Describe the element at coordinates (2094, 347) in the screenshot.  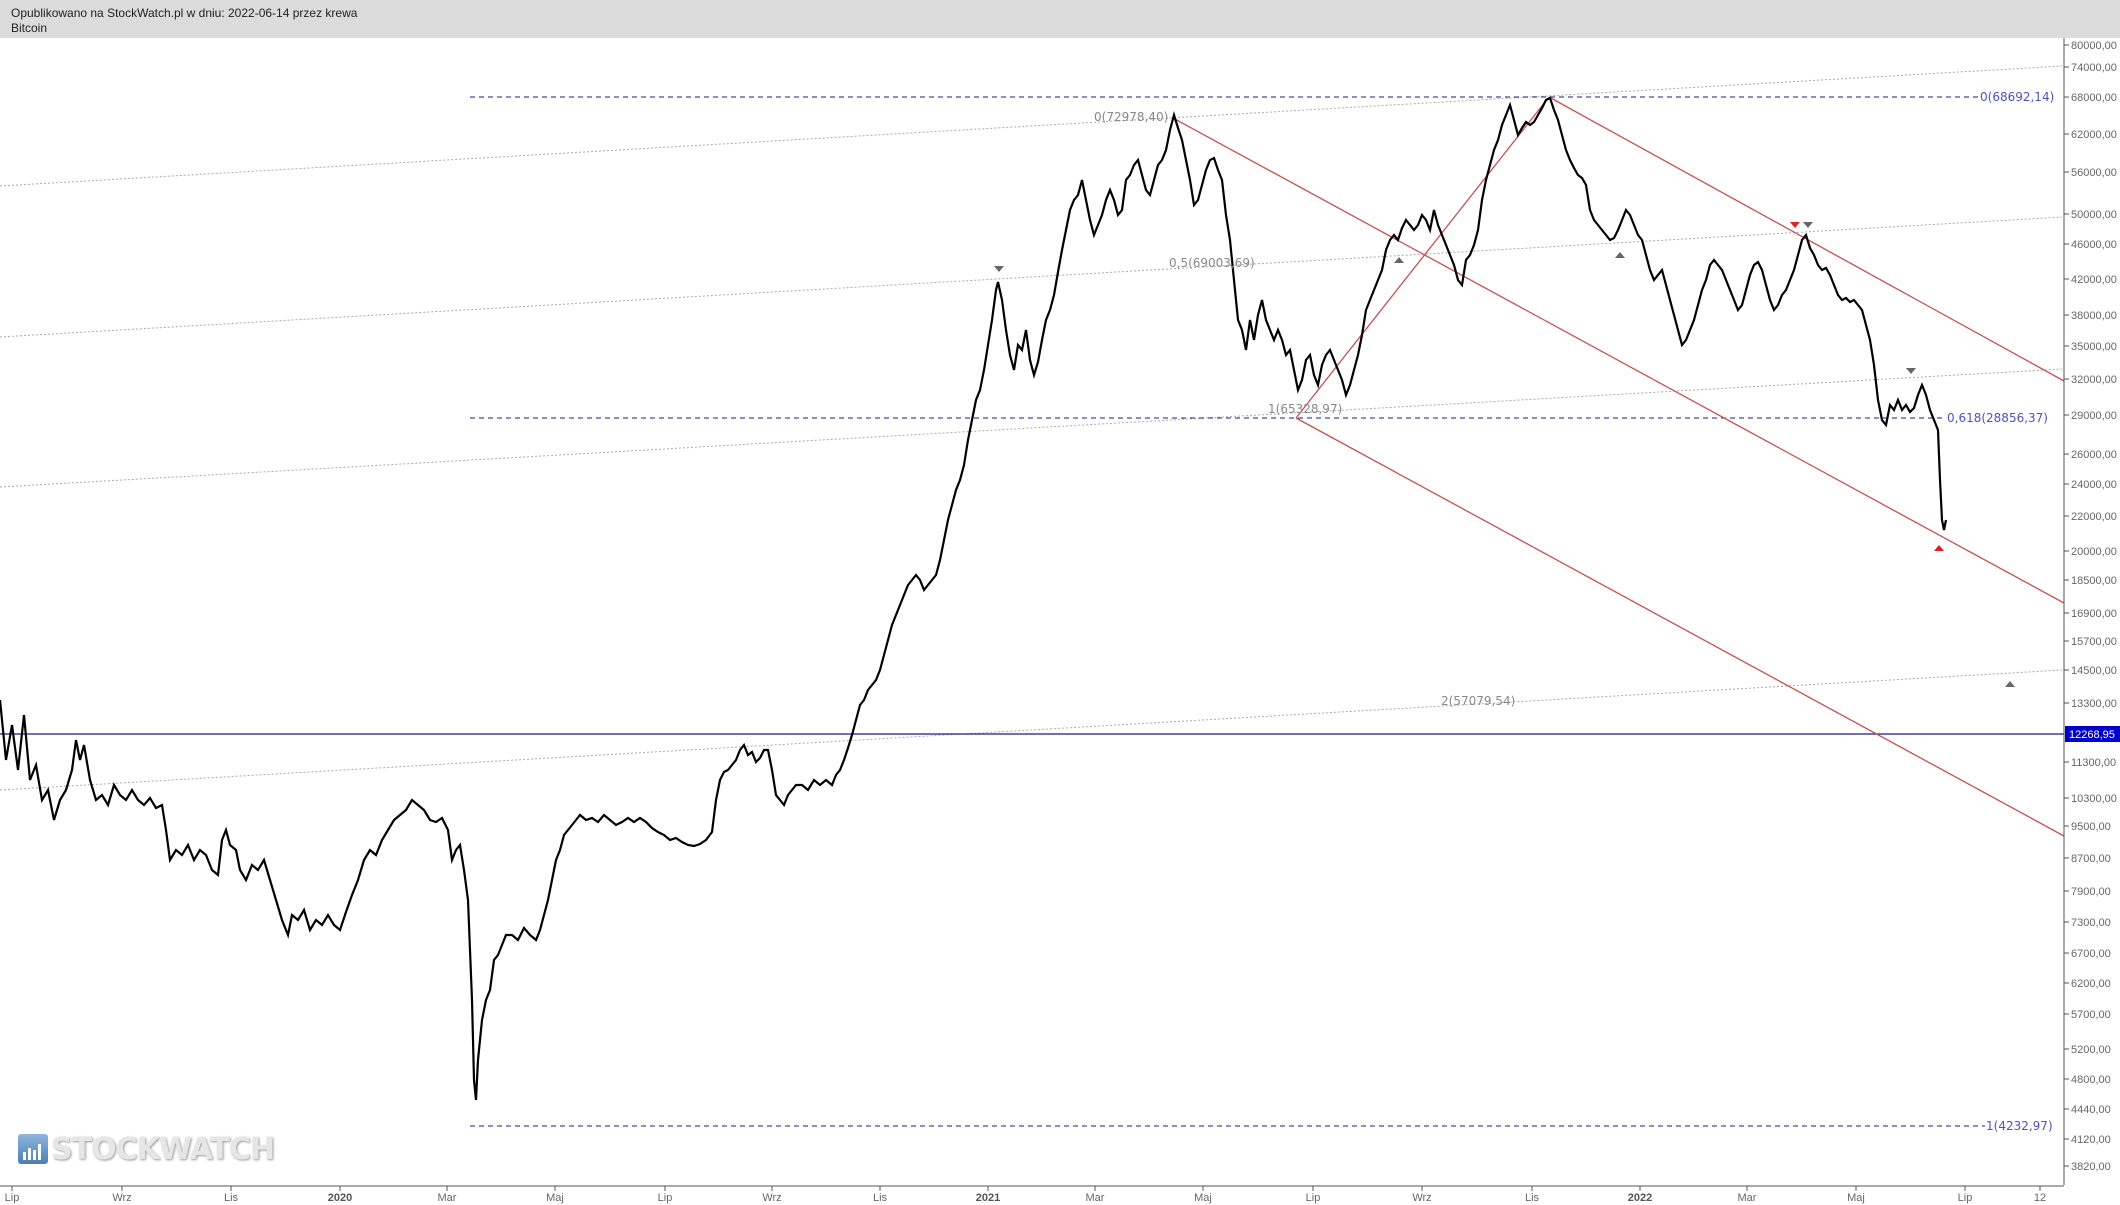
I see `y-tick-label: 35000,00` at that location.